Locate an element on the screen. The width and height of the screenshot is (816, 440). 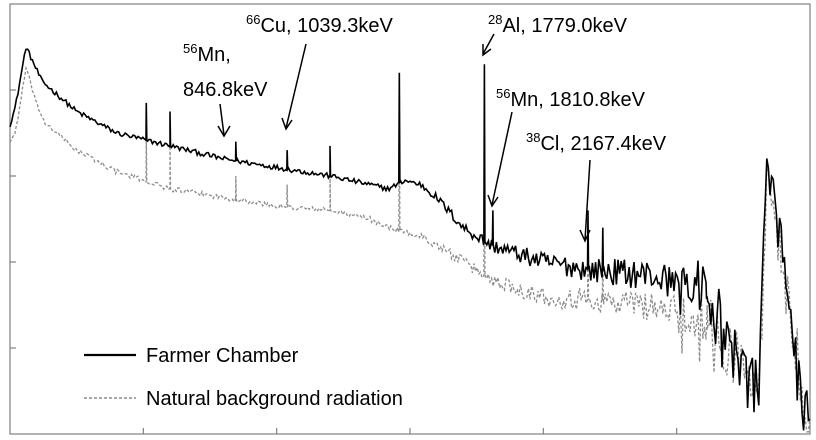
annotation-cl-2167: 38Cl, 2167.4keV is located at coordinates (596, 186).